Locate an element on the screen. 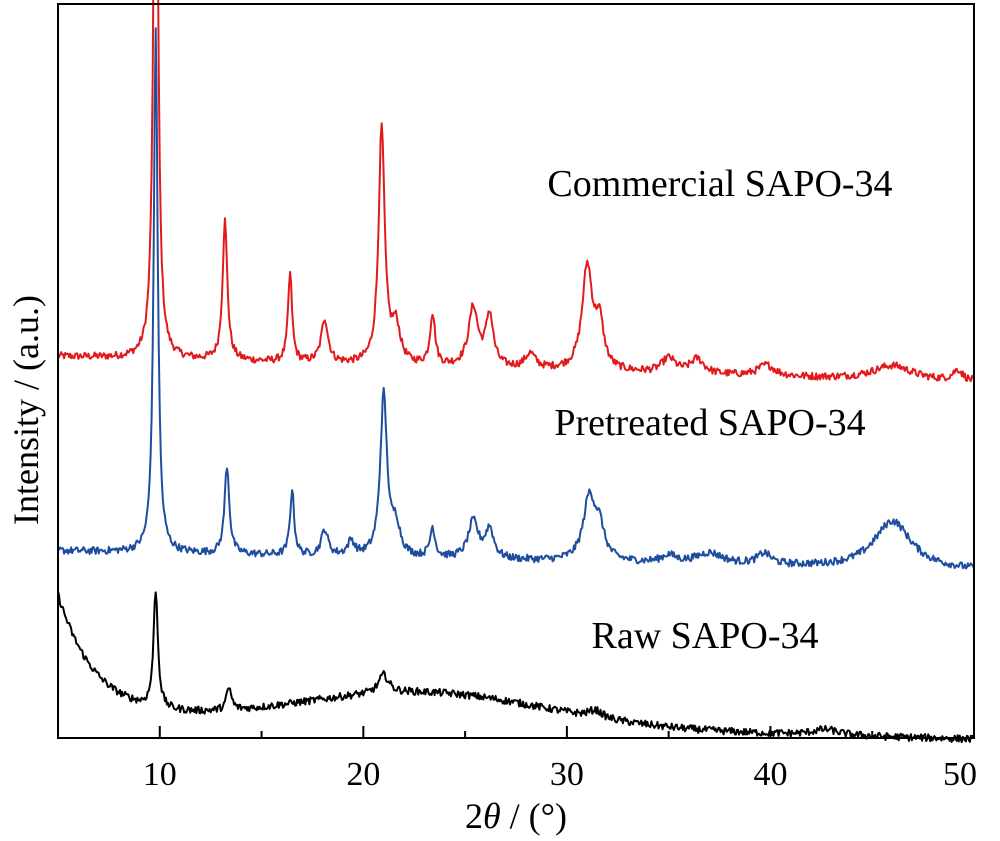 The image size is (1000, 841). series-label-raw: Raw SAPO-34 is located at coordinates (705, 636).